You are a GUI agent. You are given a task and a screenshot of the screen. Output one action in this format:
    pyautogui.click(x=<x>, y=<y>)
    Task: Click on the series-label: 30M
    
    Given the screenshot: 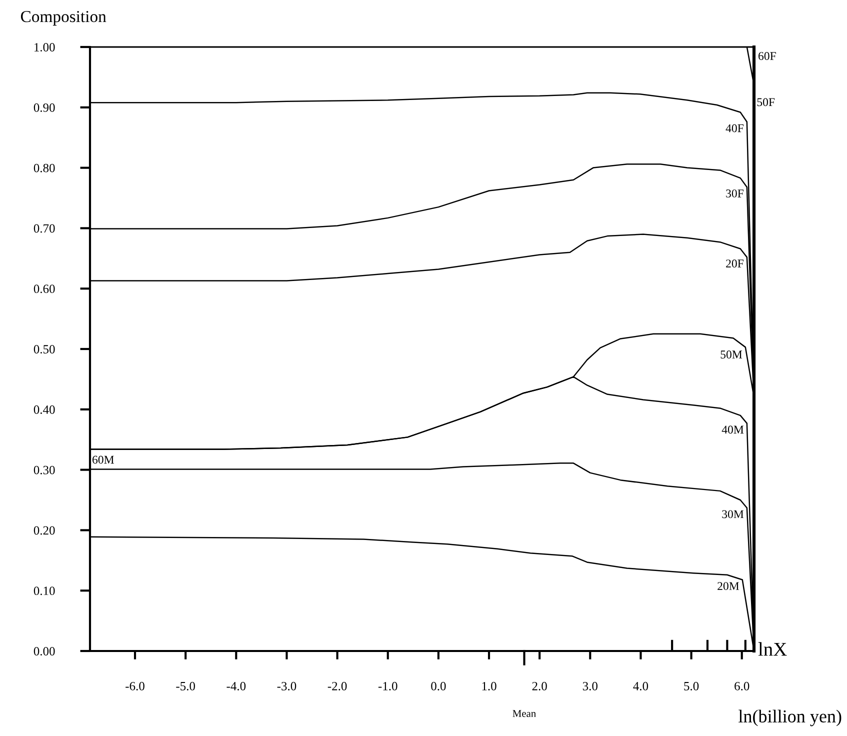 What is the action you would take?
    pyautogui.click(x=733, y=514)
    